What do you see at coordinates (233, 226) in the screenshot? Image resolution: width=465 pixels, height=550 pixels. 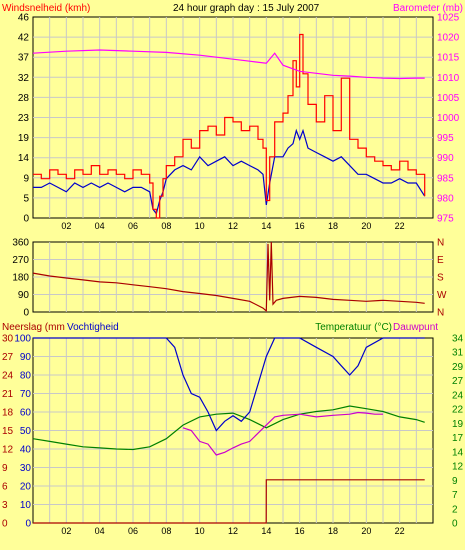 I see `wind-panel-x-tick-label: 12` at bounding box center [233, 226].